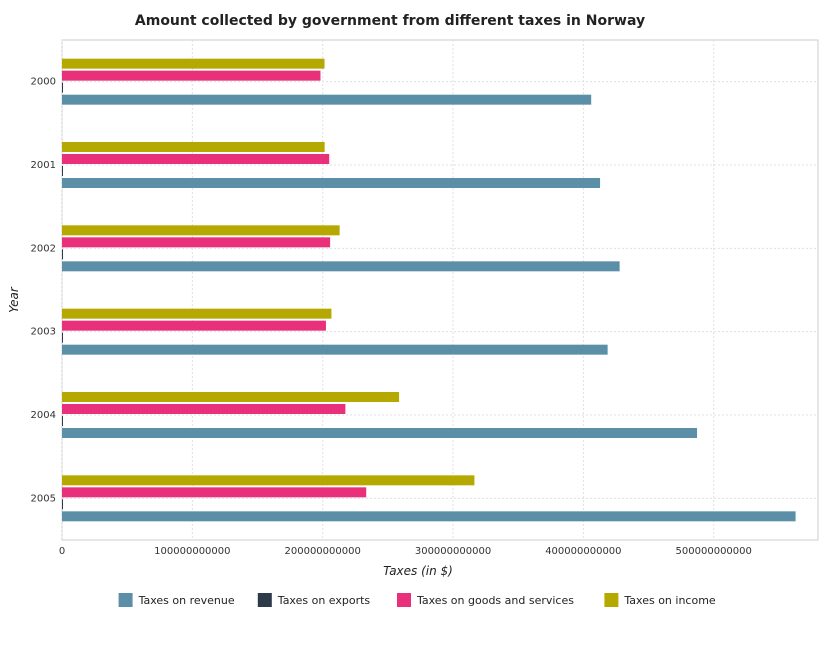 This screenshot has height=650, width=836. What do you see at coordinates (14, 299) in the screenshot?
I see `y-axis-label: Year` at bounding box center [14, 299].